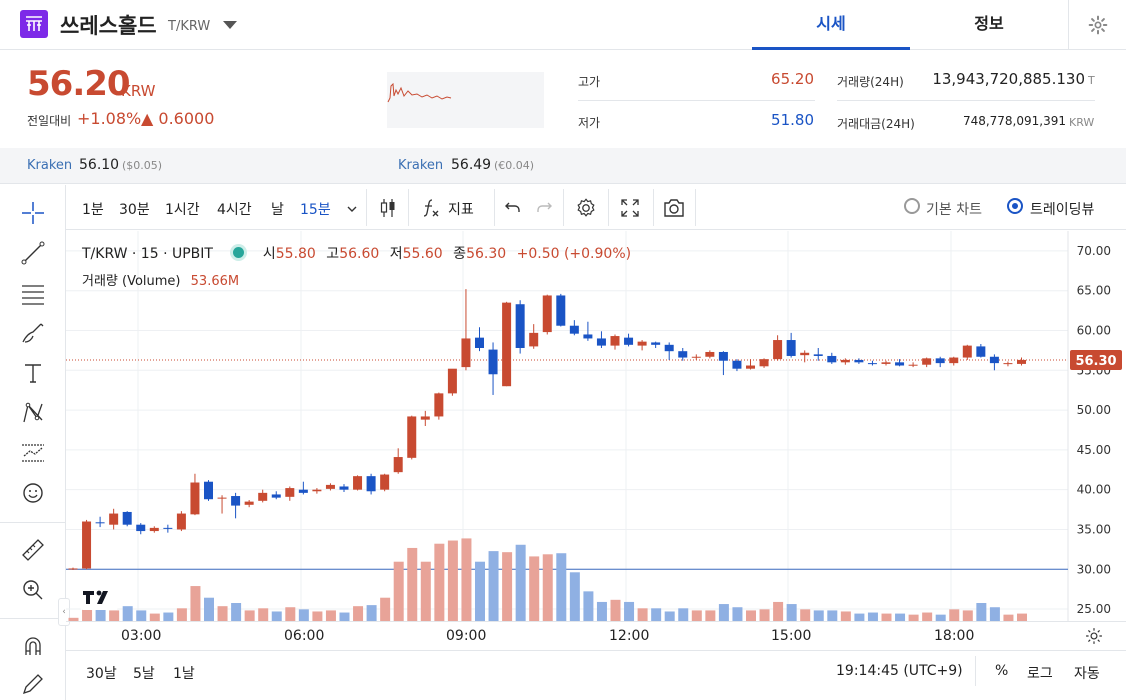 This screenshot has width=1126, height=700. I want to click on indicators-icon-button, so click(431, 208).